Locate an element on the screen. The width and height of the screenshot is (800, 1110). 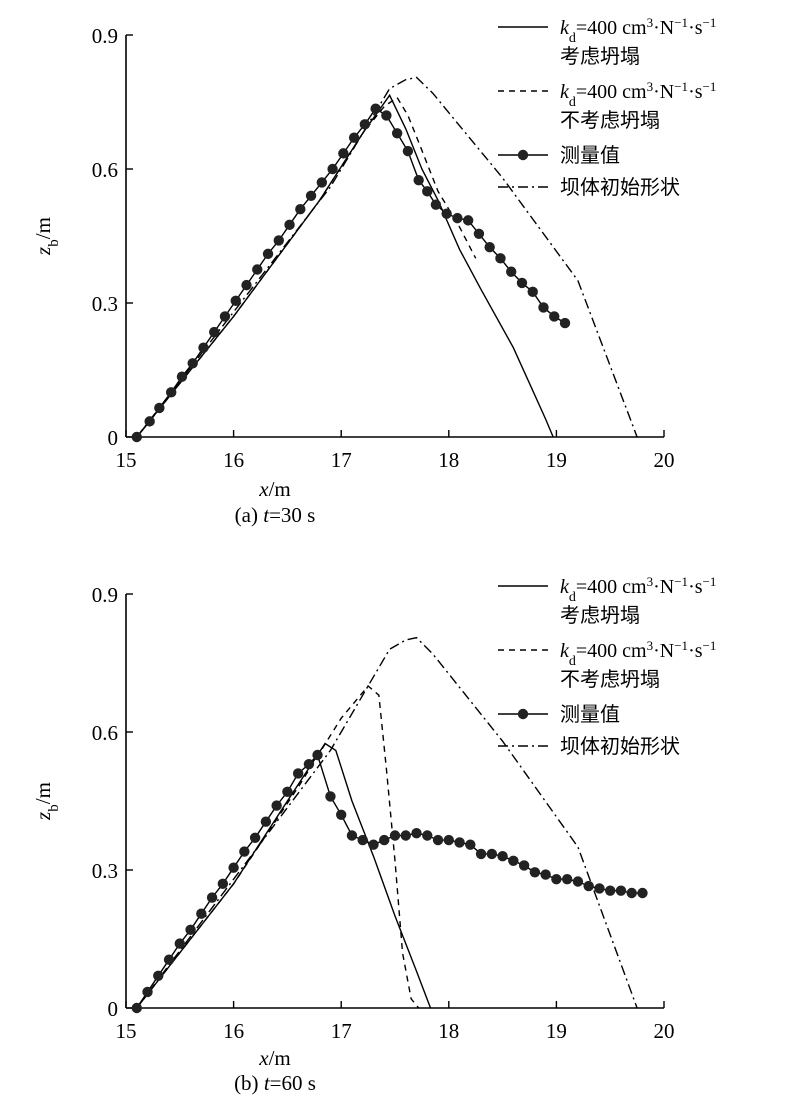
legend-label: 测量值 is located at coordinates (590, 155).